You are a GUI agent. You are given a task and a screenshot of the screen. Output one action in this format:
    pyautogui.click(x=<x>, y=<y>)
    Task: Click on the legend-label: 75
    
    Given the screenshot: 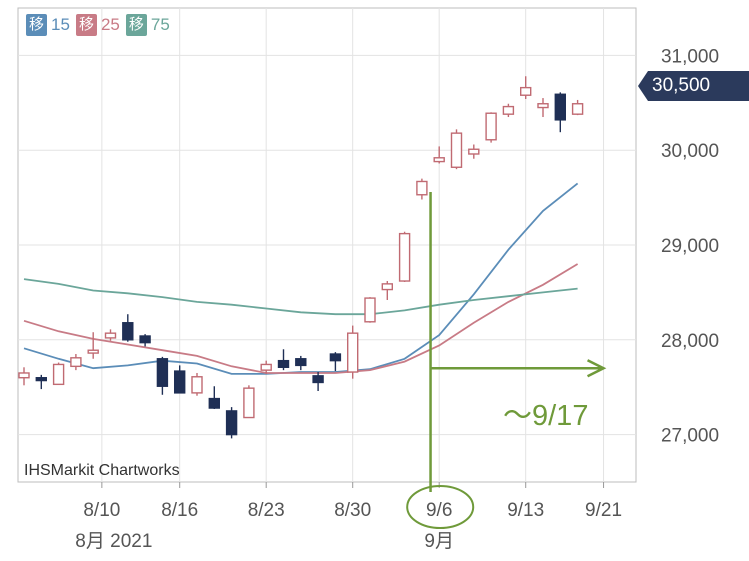 What is the action you would take?
    pyautogui.click(x=160, y=24)
    